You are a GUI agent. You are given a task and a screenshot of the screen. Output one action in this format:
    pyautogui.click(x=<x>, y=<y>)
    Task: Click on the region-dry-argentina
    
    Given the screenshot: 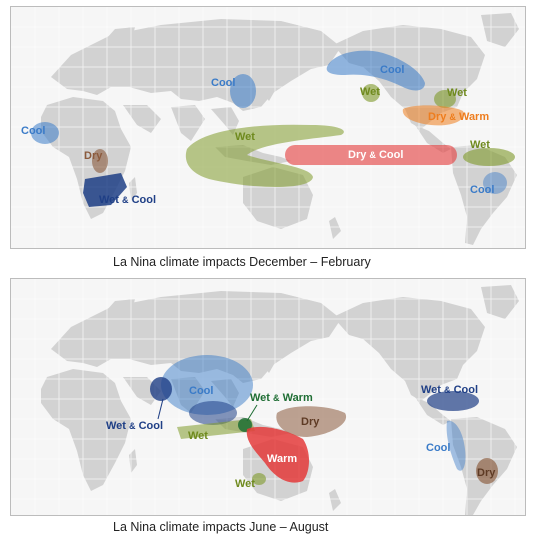 What is the action you would take?
    pyautogui.click(x=487, y=471)
    